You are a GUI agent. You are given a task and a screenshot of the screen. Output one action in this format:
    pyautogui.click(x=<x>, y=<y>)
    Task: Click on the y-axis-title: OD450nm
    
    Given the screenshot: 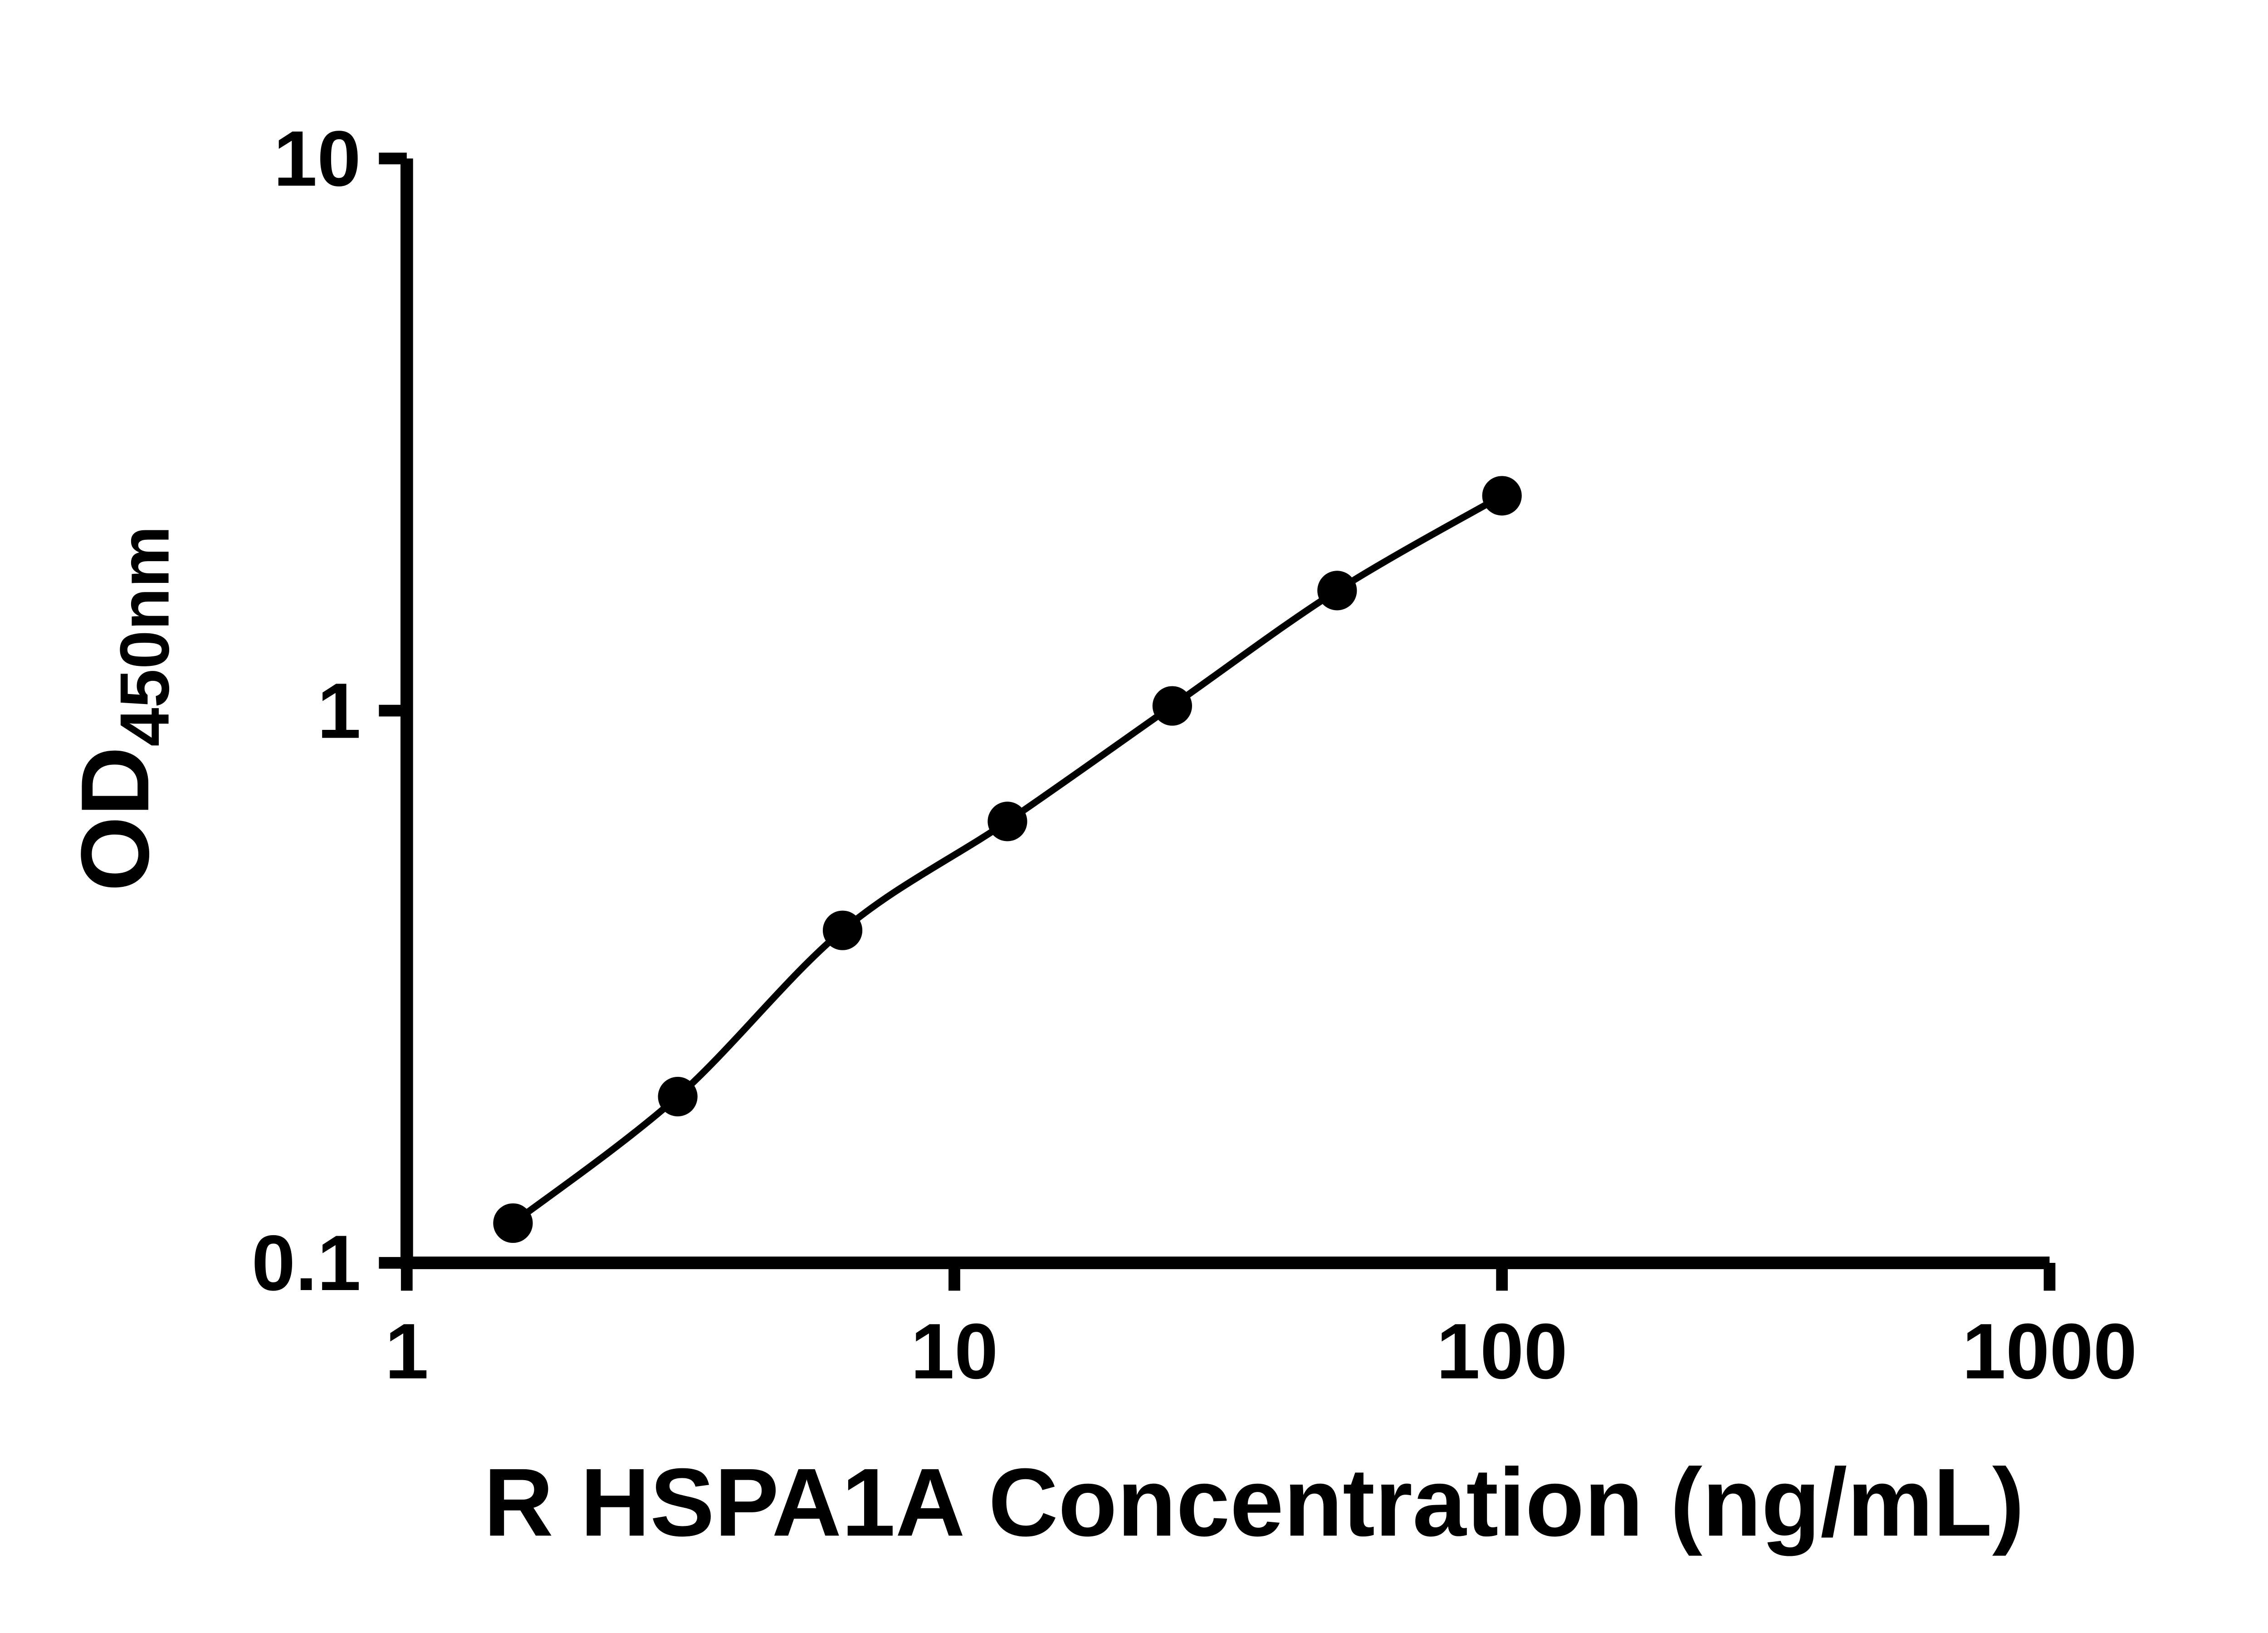 What is the action you would take?
    pyautogui.click(x=123, y=708)
    